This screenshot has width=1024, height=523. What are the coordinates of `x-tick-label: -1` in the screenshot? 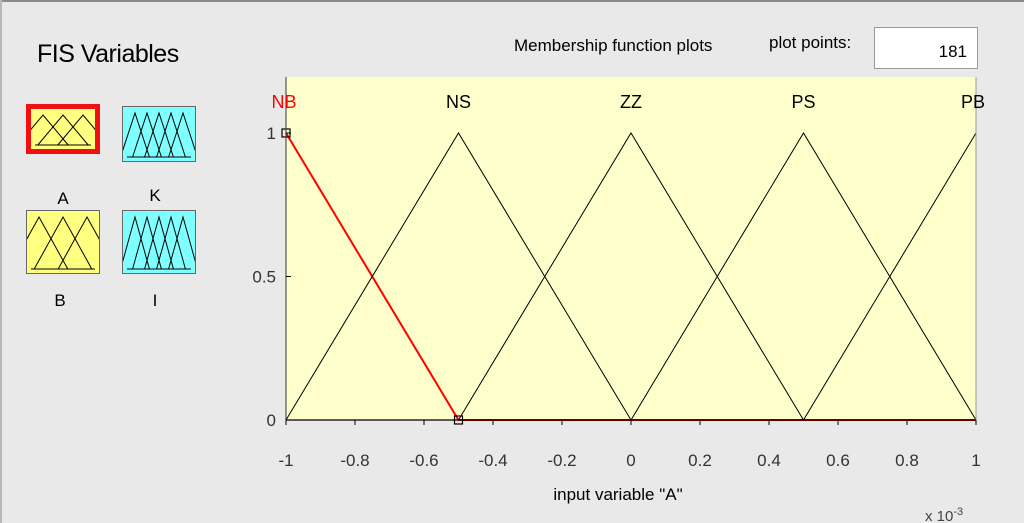 It's located at (285, 460).